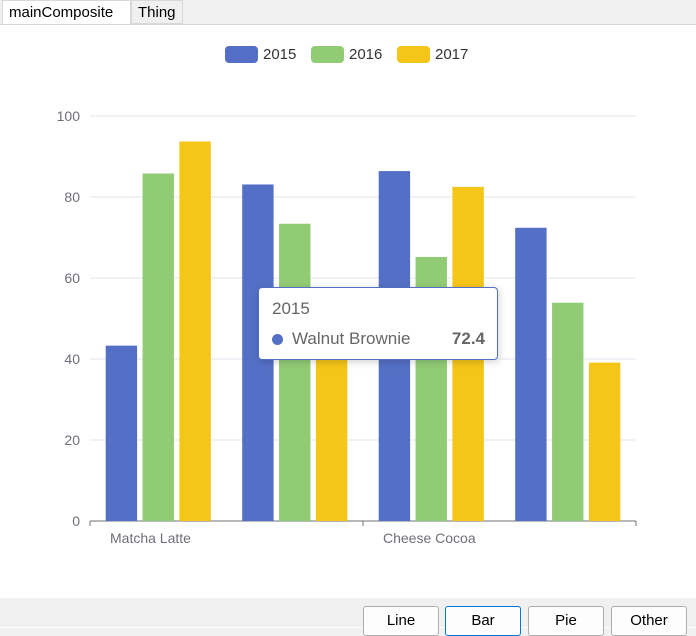 This screenshot has height=636, width=696. I want to click on legend-label: 2016, so click(365, 54).